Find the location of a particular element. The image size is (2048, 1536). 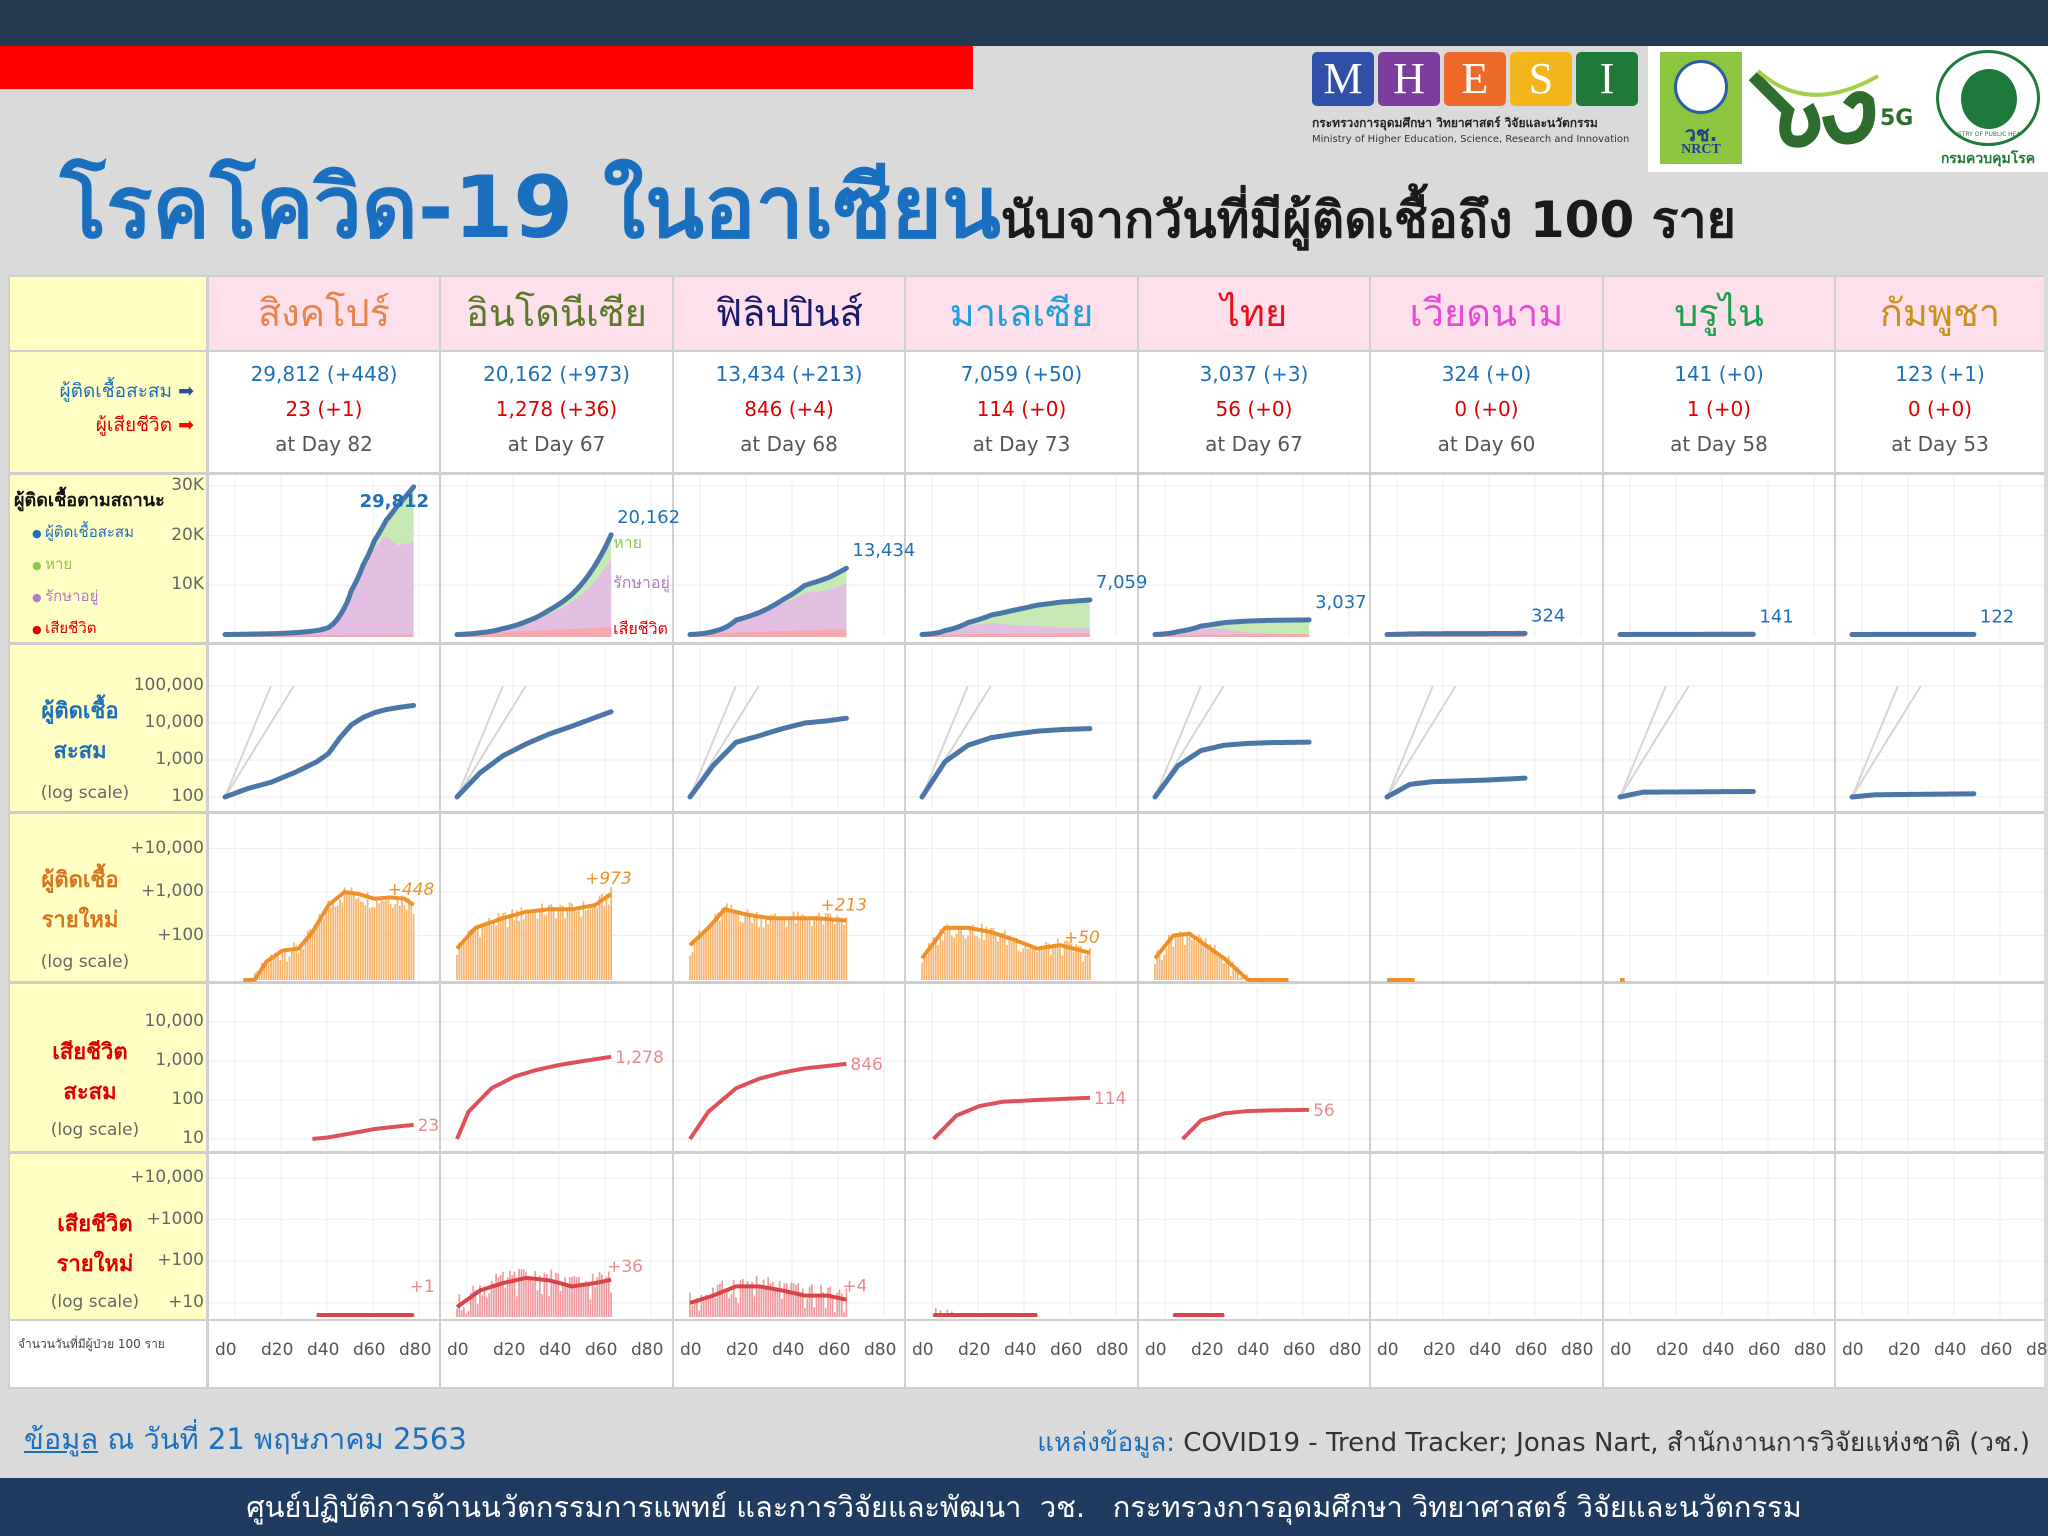

y-tick-label: 100 is located at coordinates (187, 796).